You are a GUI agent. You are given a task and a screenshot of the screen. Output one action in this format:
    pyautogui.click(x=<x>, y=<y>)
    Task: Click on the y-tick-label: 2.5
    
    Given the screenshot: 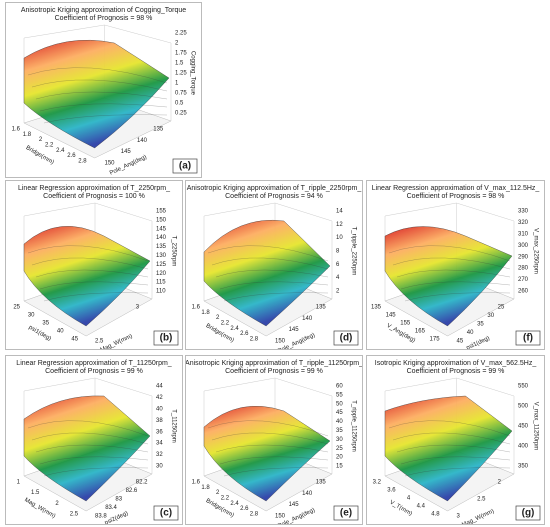 What is the action you would take?
    pyautogui.click(x=99, y=342)
    